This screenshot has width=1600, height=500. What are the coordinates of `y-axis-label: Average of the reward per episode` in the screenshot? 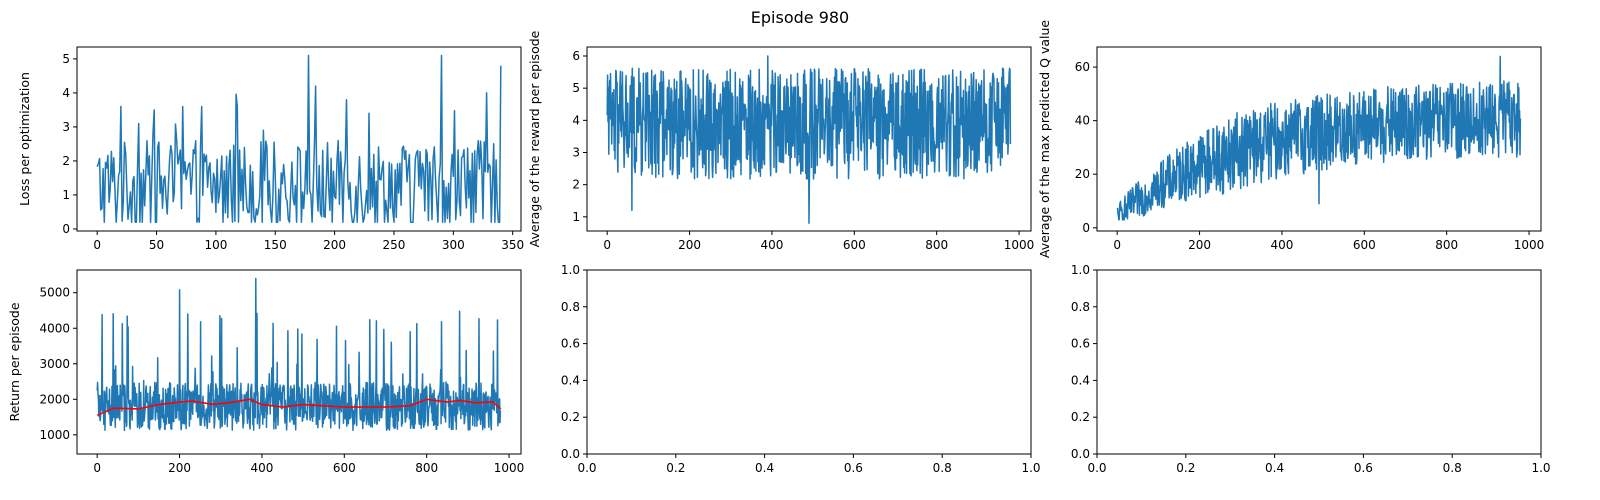 It's located at (534, 138).